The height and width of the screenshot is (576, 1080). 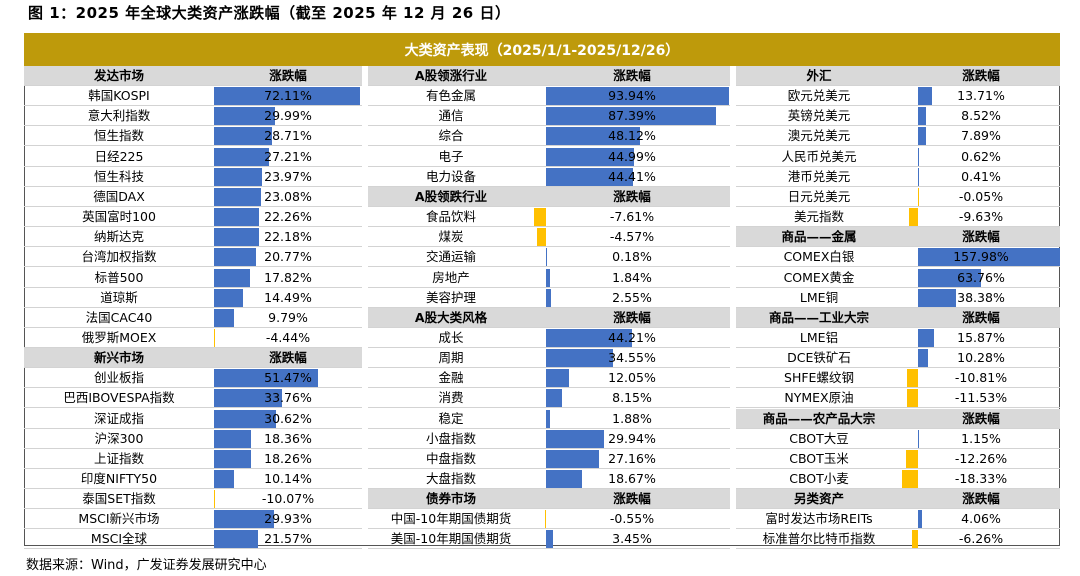 I want to click on table-row: 电力设备 44.41%, so click(x=549, y=177).